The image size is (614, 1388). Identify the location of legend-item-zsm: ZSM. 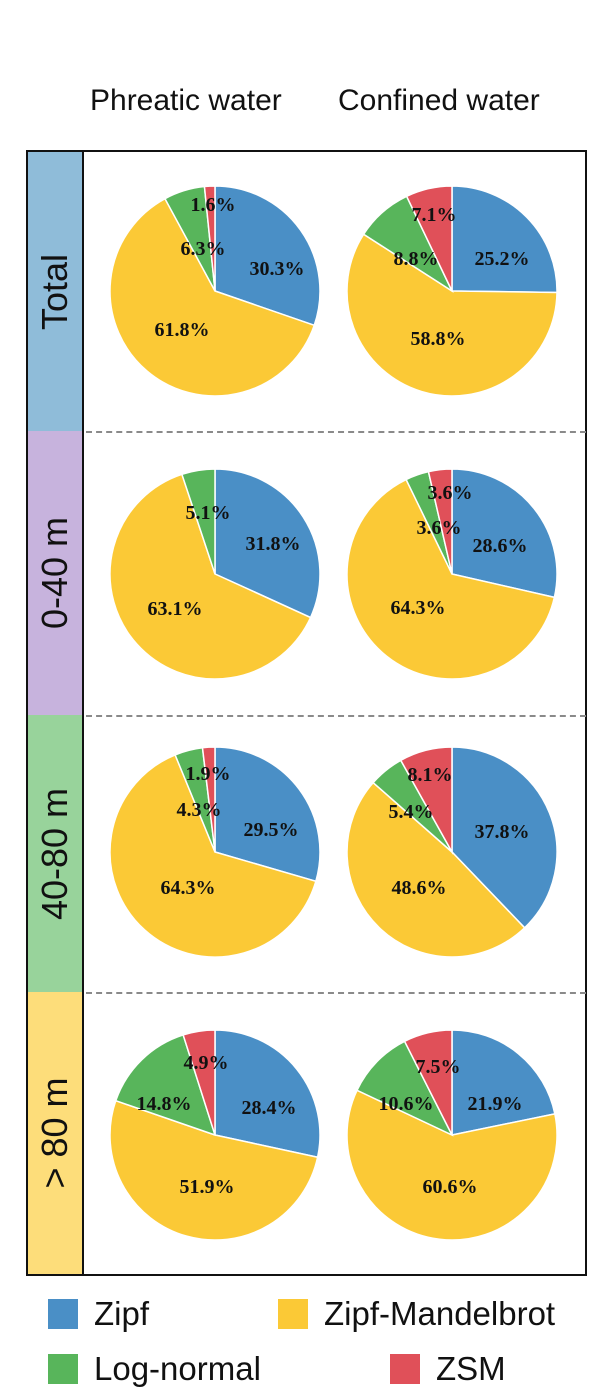
(448, 1369).